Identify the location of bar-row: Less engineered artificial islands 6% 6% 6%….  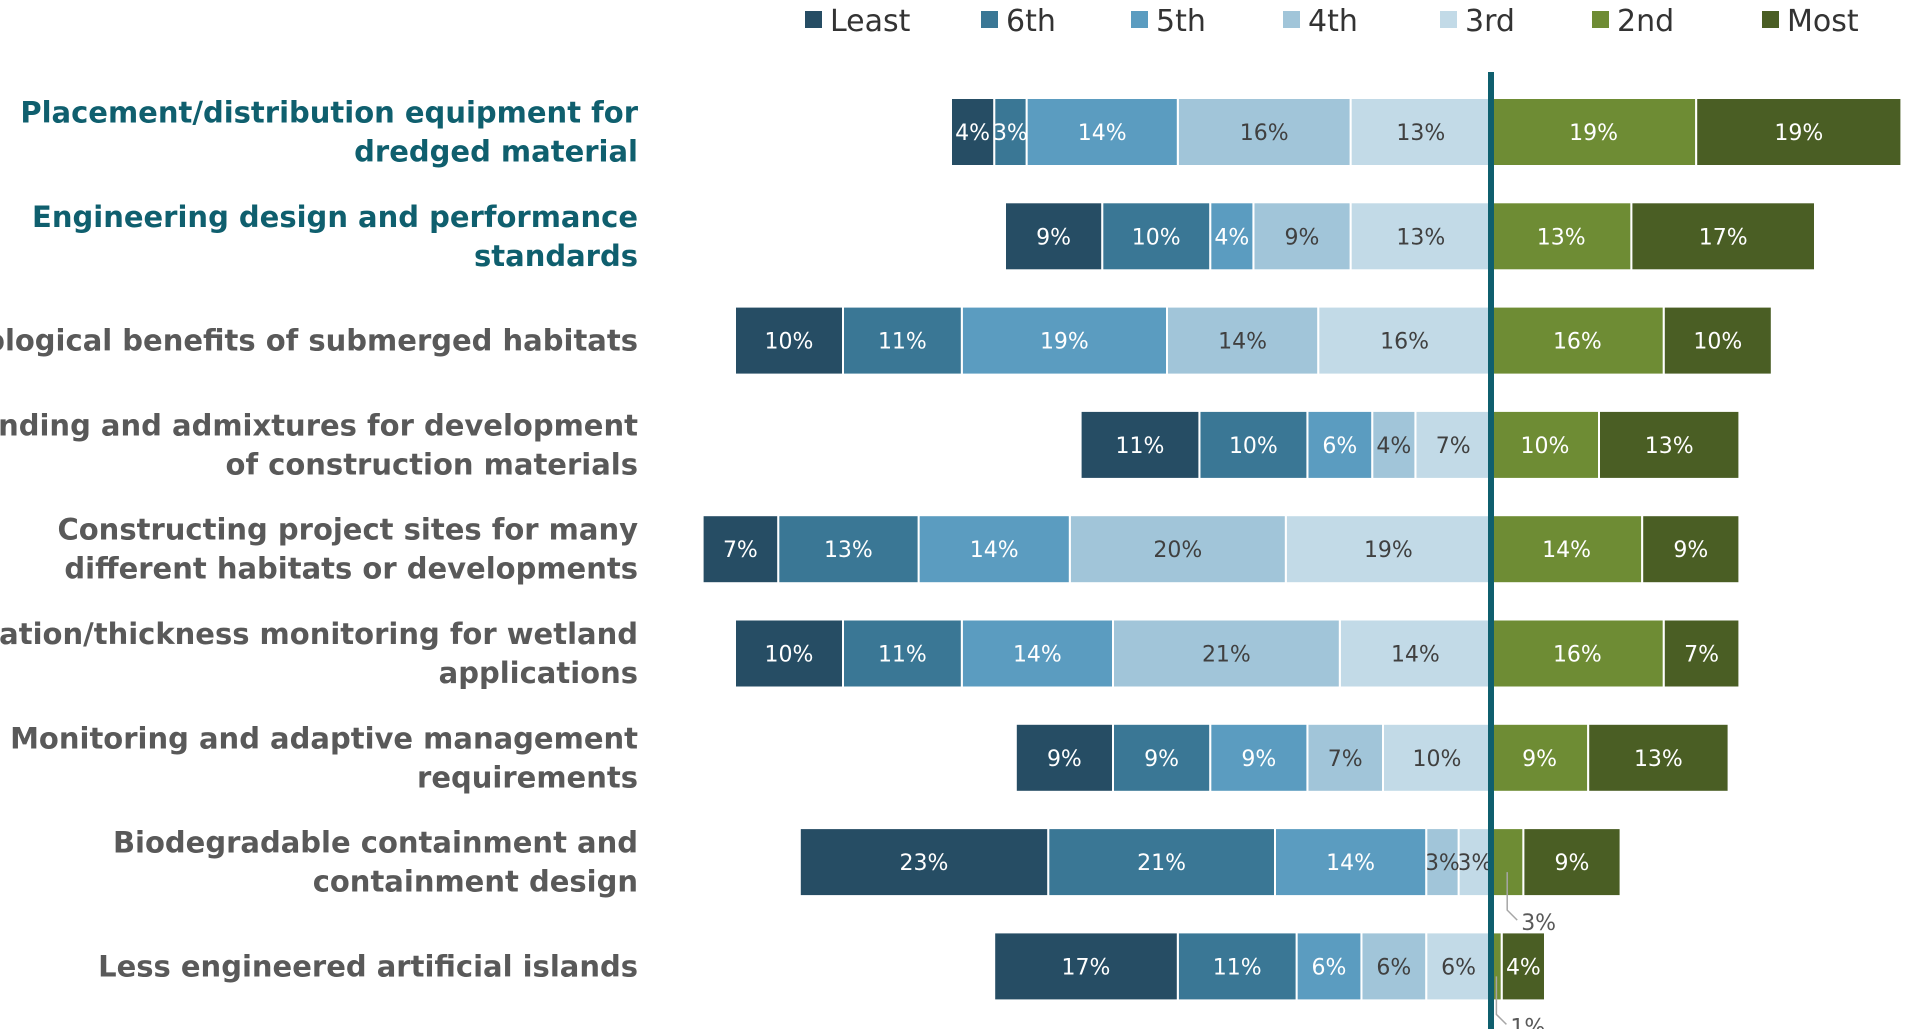
(822, 982).